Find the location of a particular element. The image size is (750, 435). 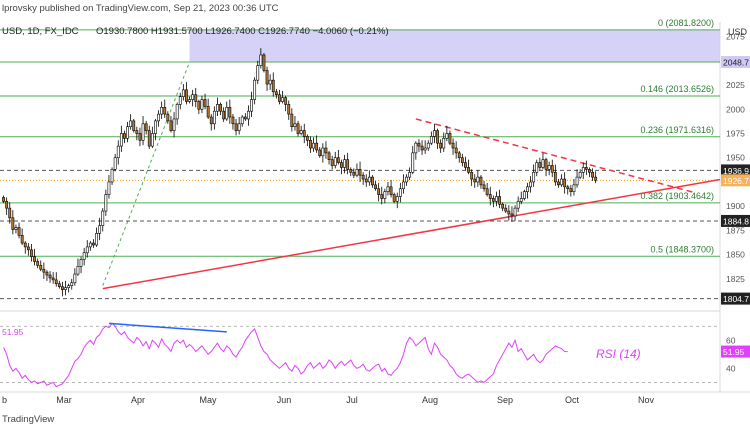

price-axis-panel is located at coordinates (735, 214).